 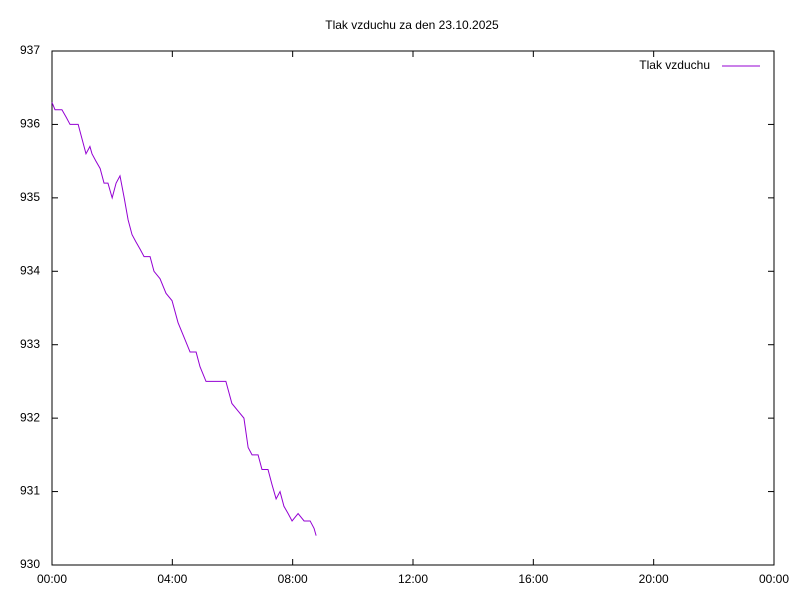 I want to click on y-tick-label: 930, so click(x=30, y=564).